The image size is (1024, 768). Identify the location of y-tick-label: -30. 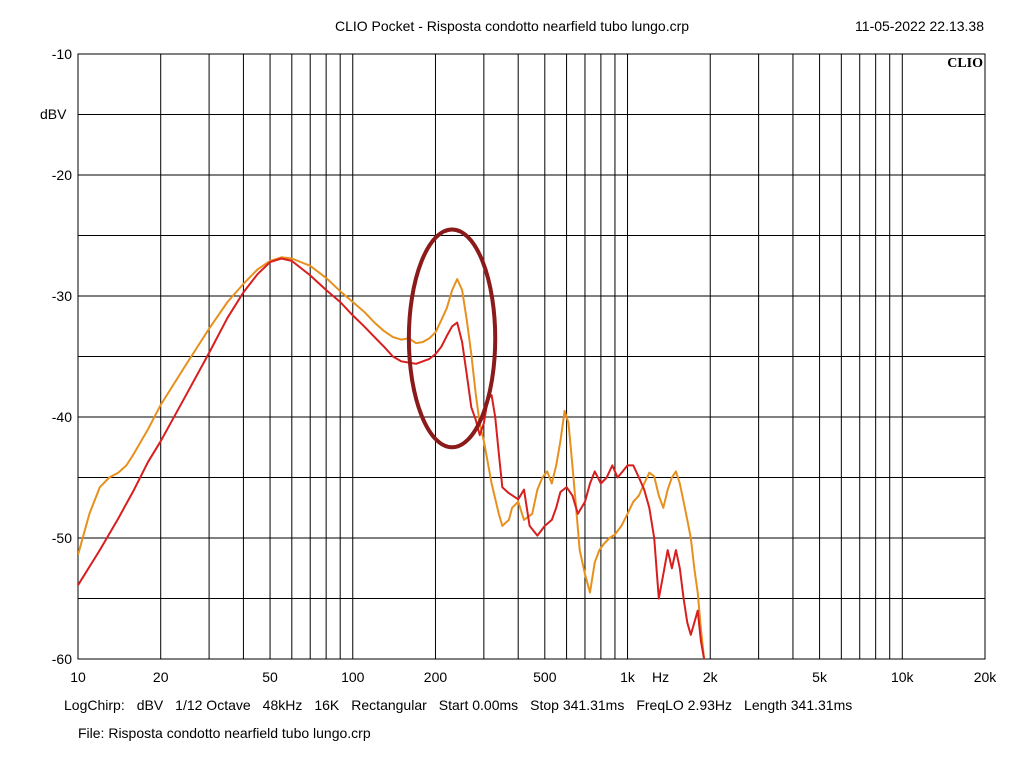
(62, 296).